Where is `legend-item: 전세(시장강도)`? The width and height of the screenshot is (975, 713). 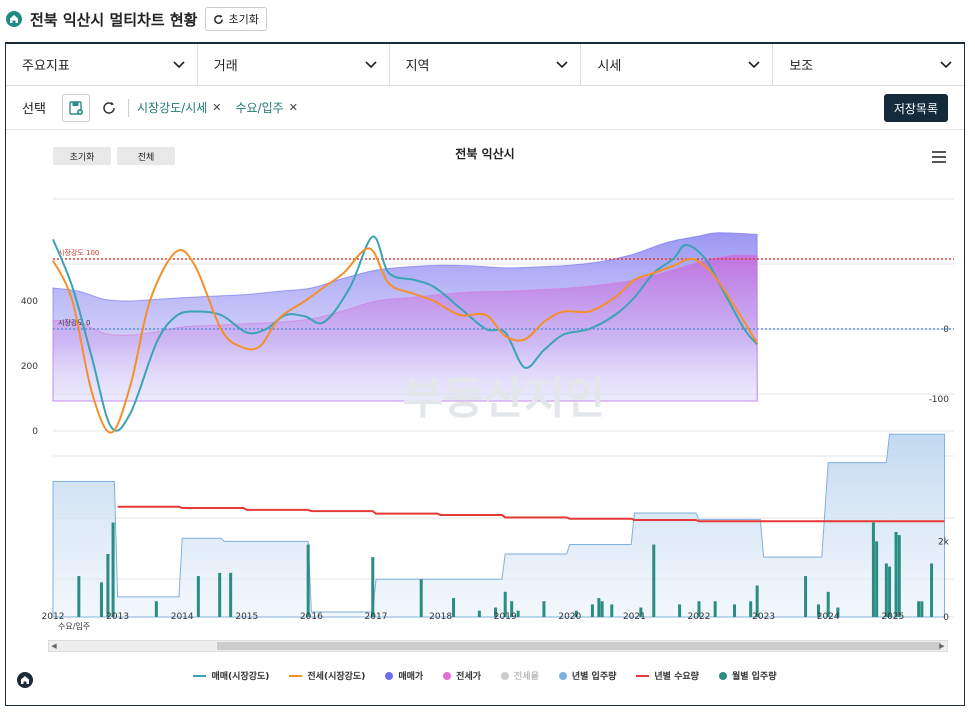 legend-item: 전세(시장강도) is located at coordinates (327, 675).